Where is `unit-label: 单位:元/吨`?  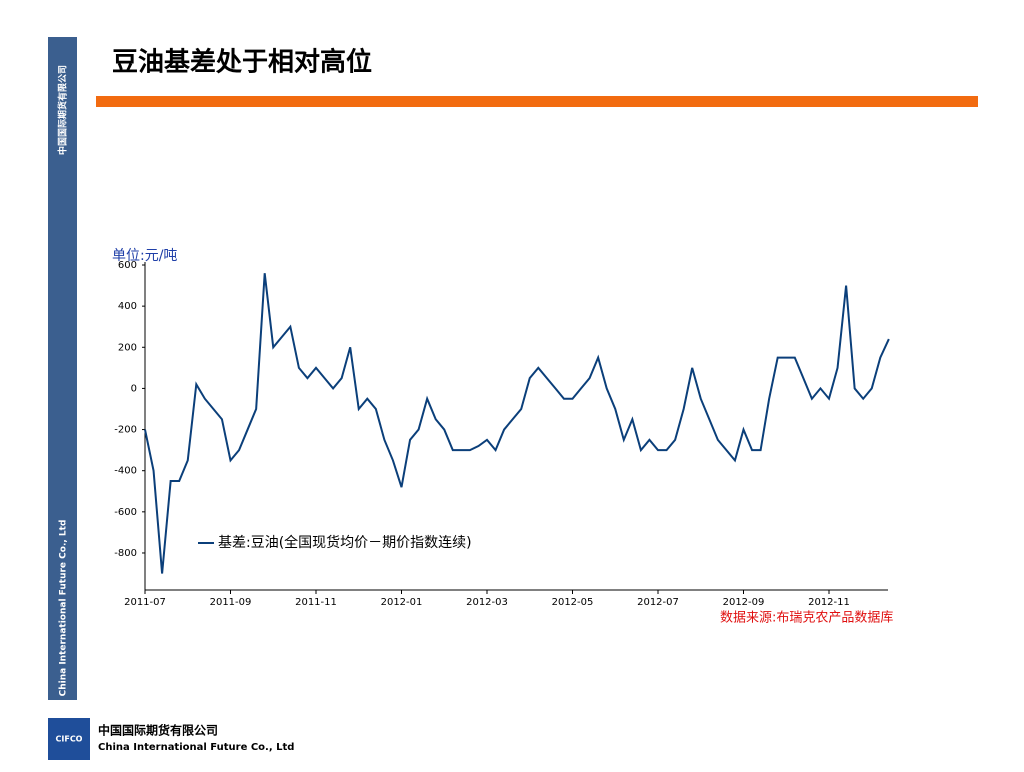 unit-label: 单位:元/吨 is located at coordinates (144, 256).